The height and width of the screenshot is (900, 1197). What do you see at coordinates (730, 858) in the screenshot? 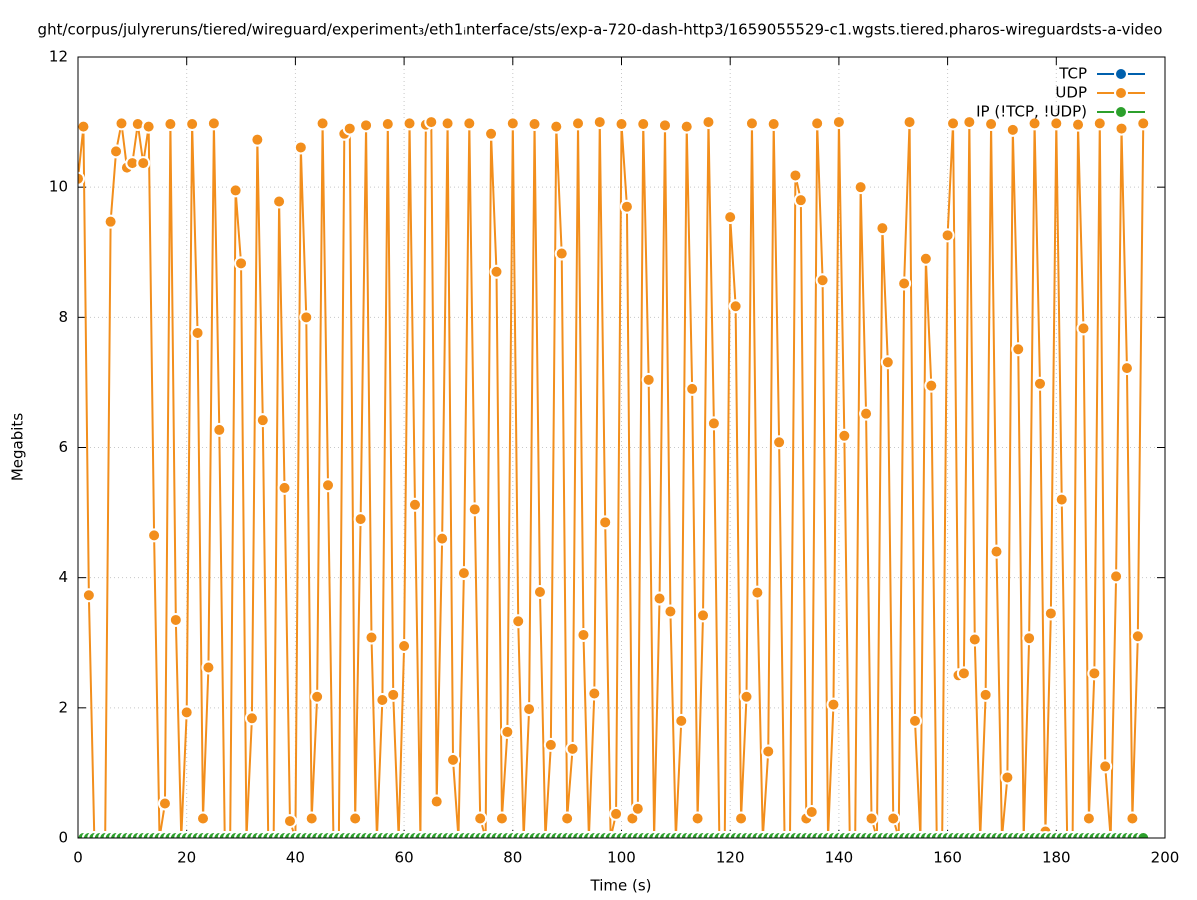
I see `x-tick-label: 120` at bounding box center [730, 858].